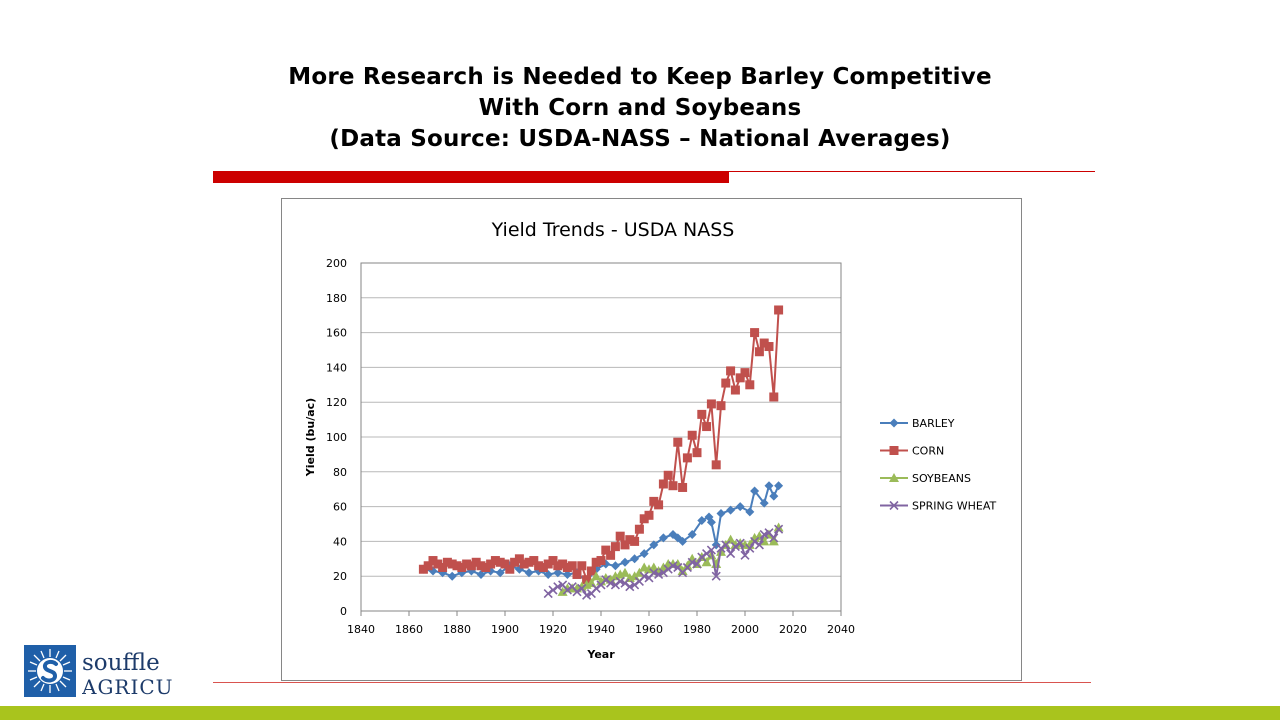 This screenshot has height=720, width=1280. Describe the element at coordinates (340, 541) in the screenshot. I see `y-tick-label: 40` at that location.